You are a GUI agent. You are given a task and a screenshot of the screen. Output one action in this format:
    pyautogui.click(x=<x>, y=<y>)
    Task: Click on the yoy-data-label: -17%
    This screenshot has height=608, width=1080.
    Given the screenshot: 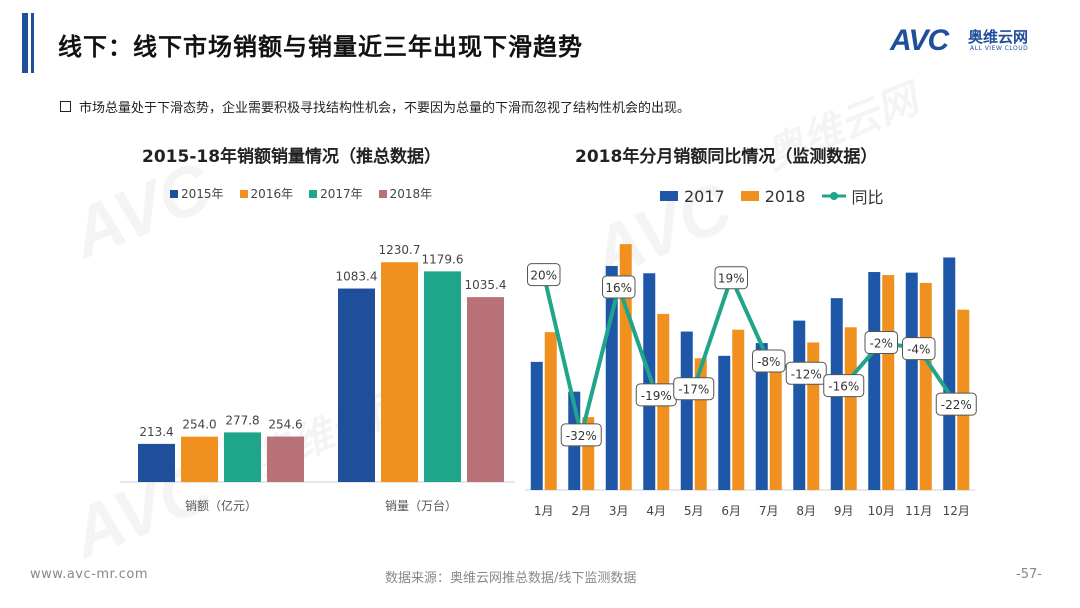 What is the action you would take?
    pyautogui.click(x=693, y=390)
    